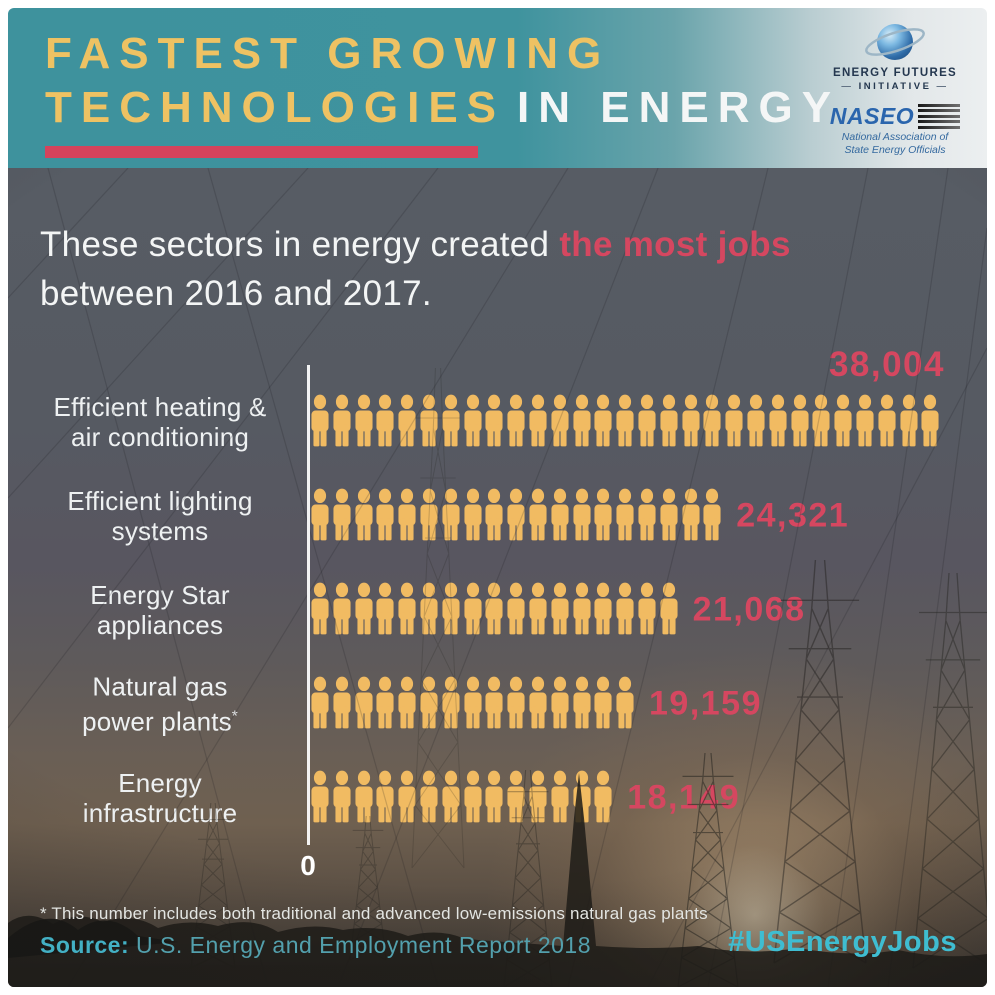 This screenshot has width=995, height=995. What do you see at coordinates (160, 797) in the screenshot?
I see `category-label: Energy infrastructure` at bounding box center [160, 797].